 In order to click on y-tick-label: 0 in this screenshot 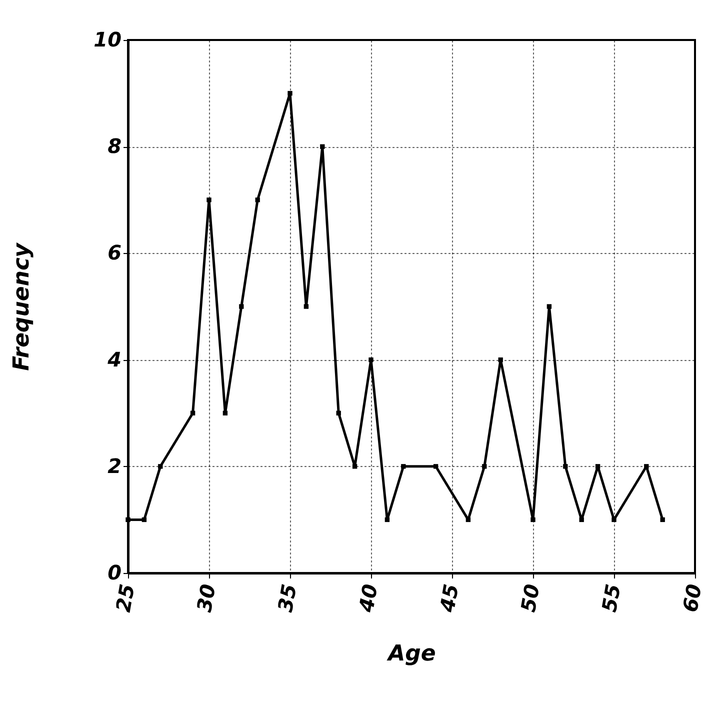, I will do `click(115, 572)`.